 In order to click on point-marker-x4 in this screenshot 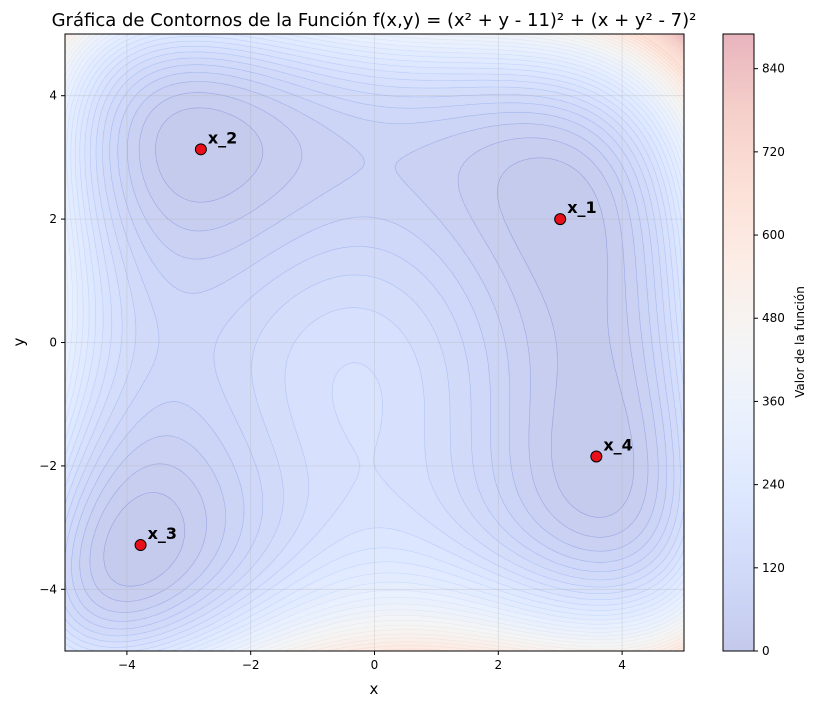, I will do `click(596, 456)`.